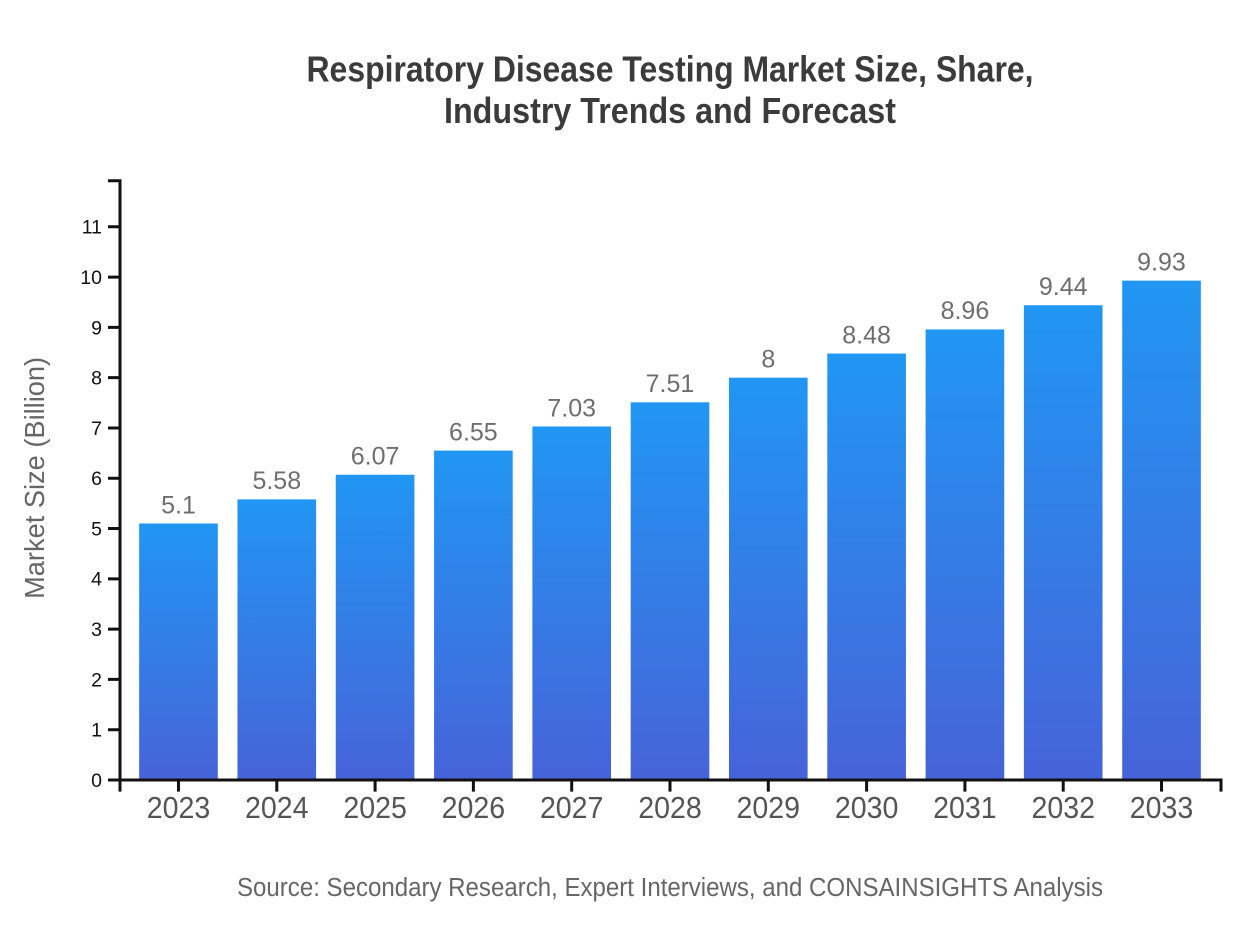 This screenshot has height=925, width=1260. I want to click on svg-text: 2, so click(96, 680).